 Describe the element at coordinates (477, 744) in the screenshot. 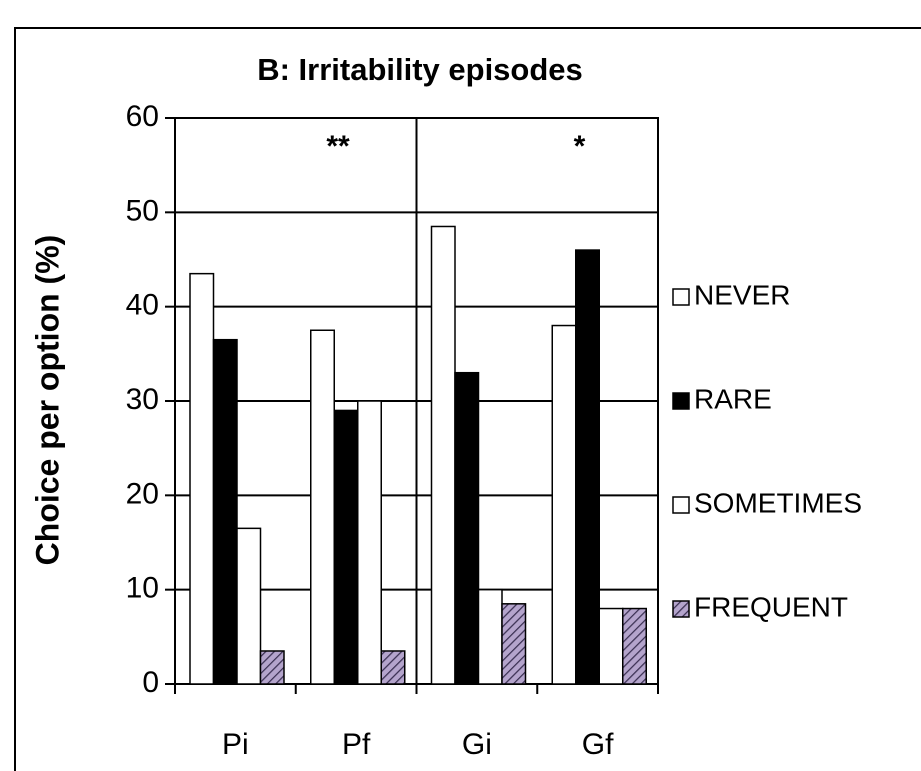

I see `x-tick-label: Gi` at that location.